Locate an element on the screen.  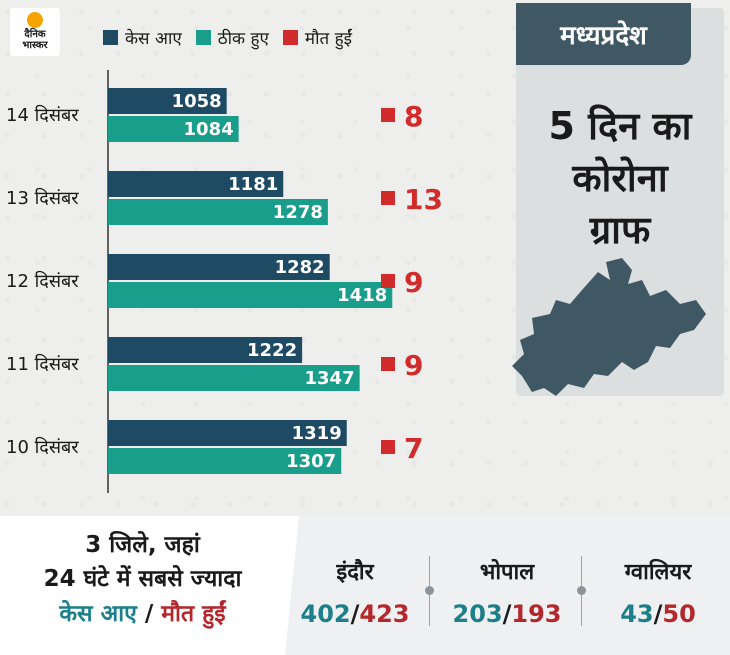
legend-label-deaths: मौत हुईं is located at coordinates (328, 39).